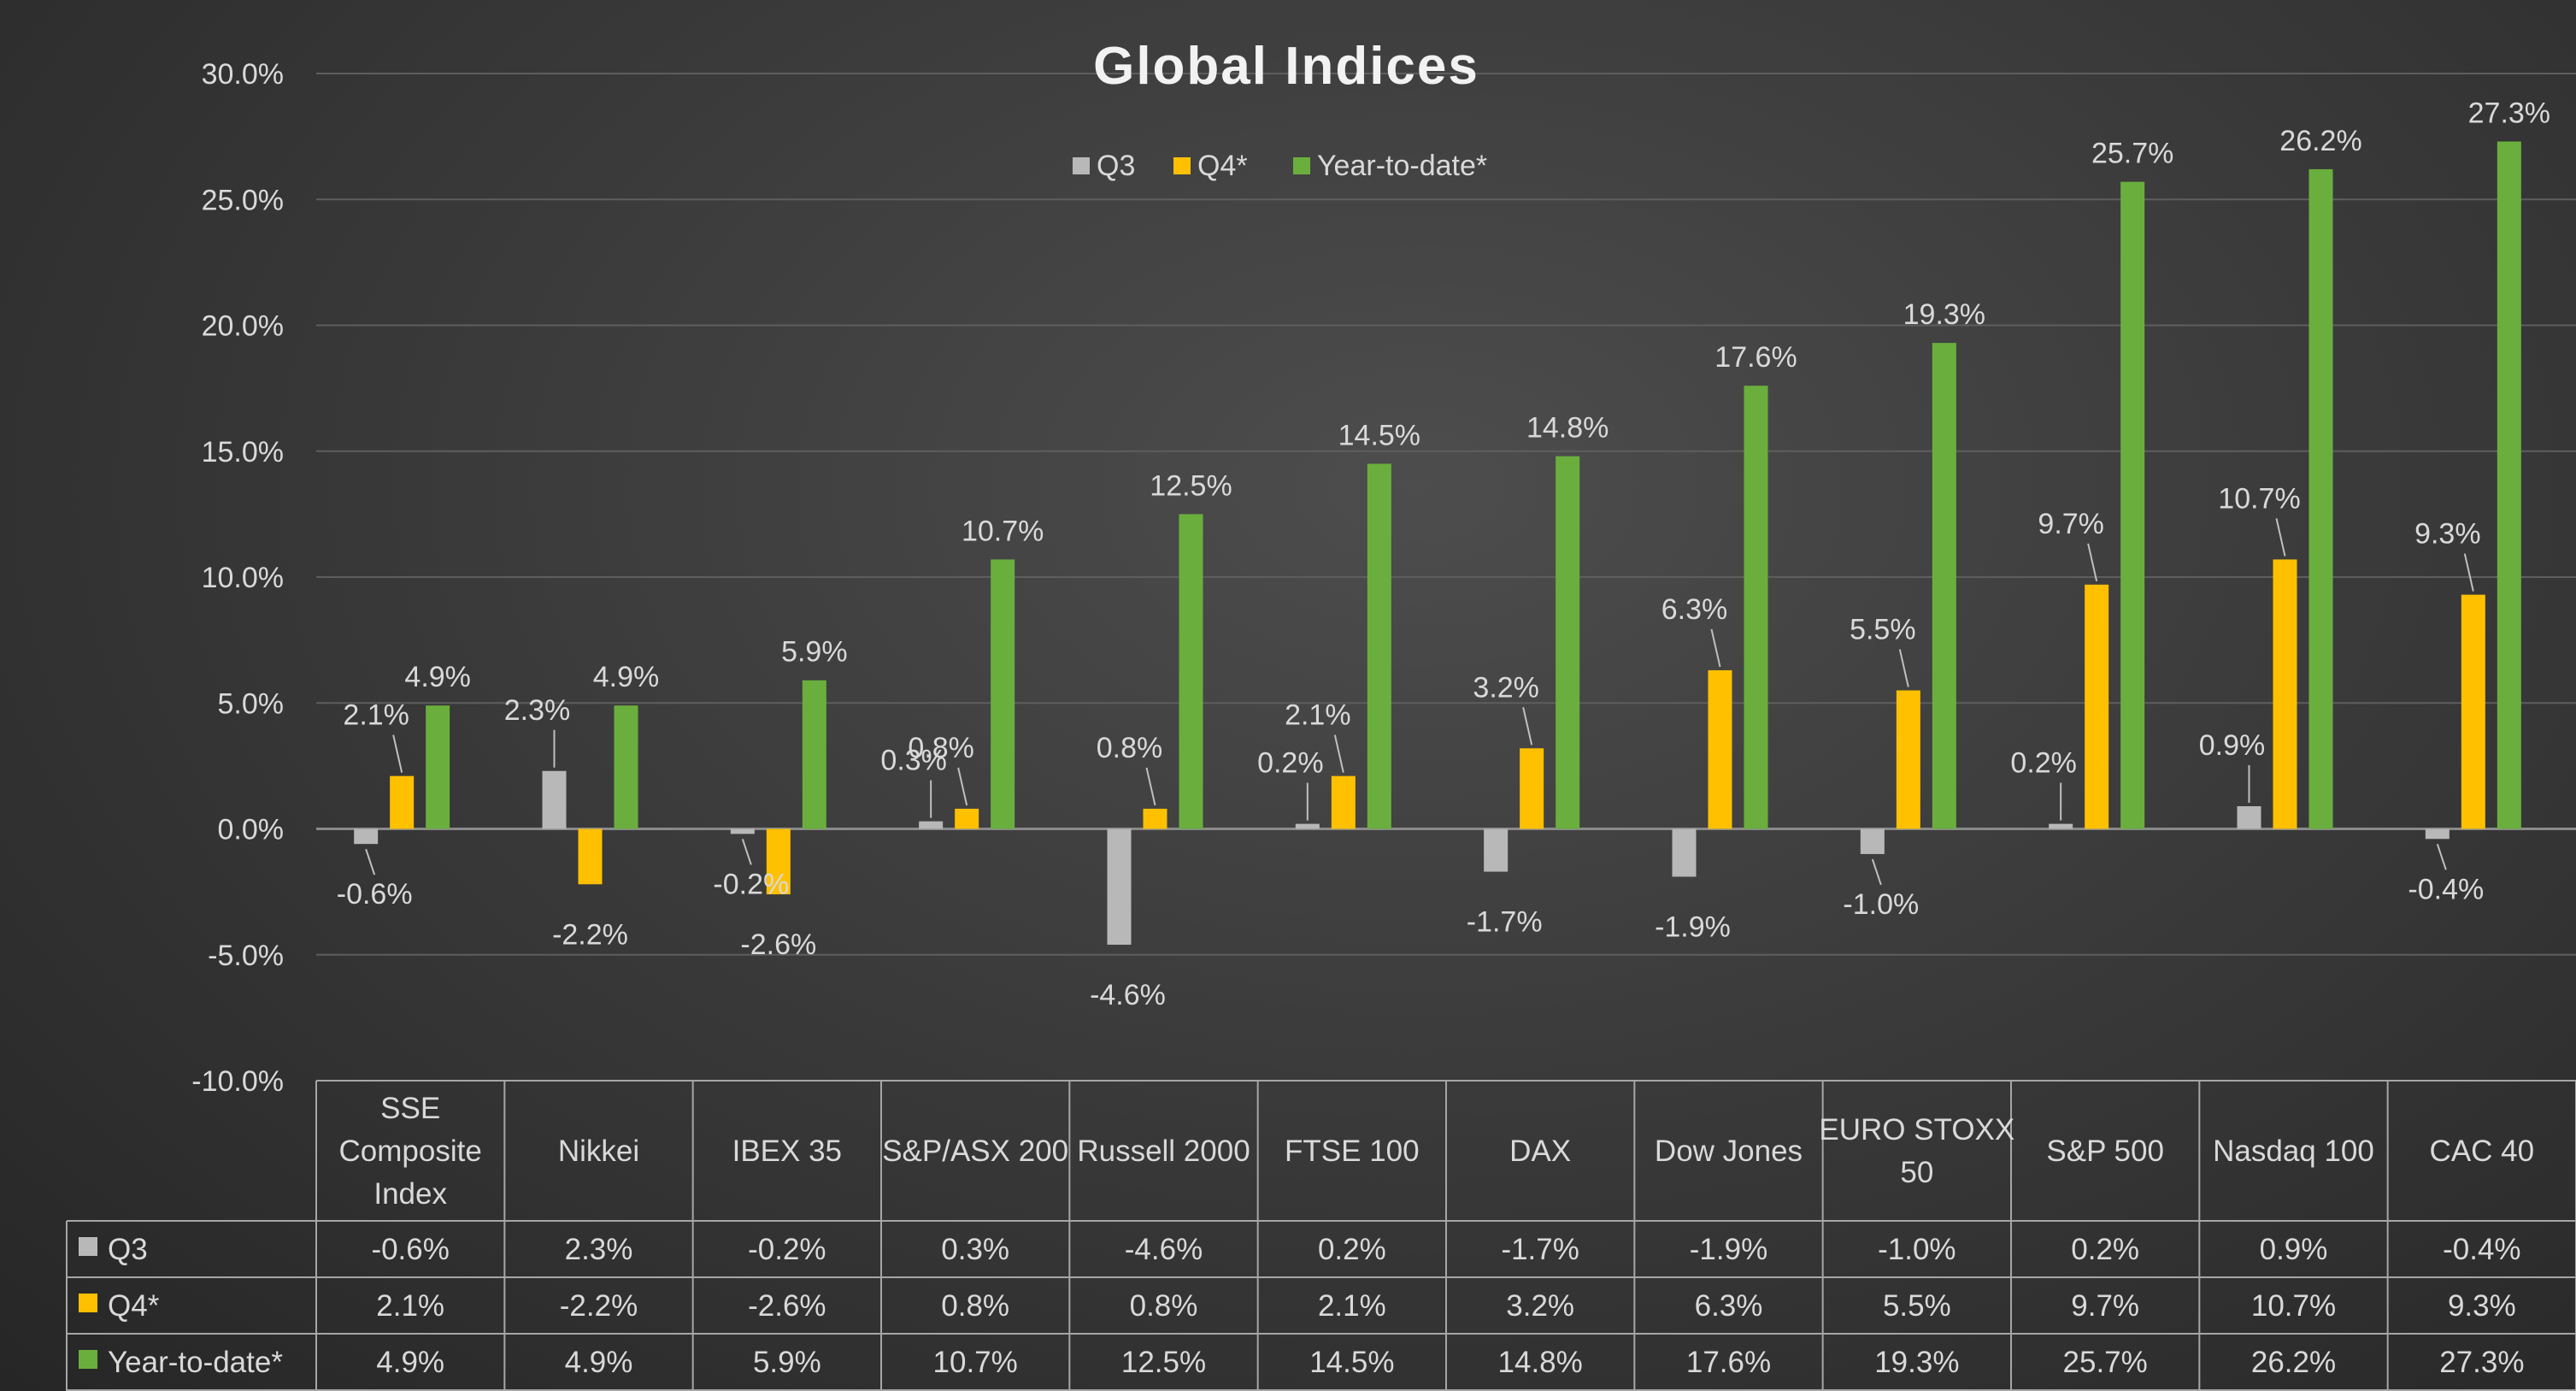  I want to click on data-label: 26.2%, so click(2320, 141).